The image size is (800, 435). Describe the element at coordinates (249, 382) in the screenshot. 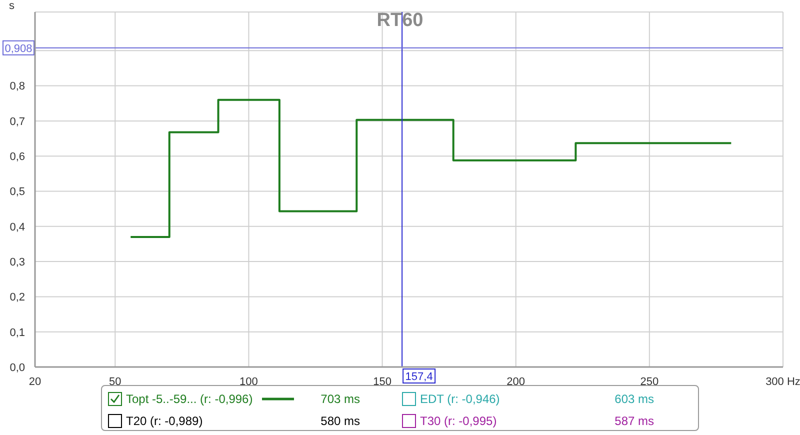

I see `x-tick-label: 100` at that location.